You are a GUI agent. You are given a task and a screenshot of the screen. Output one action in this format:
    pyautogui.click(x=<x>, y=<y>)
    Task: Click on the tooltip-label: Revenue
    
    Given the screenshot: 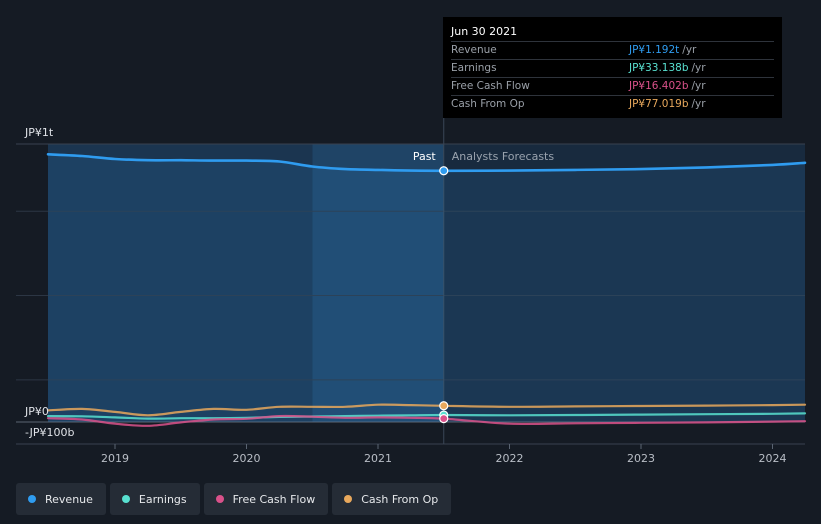 What is the action you would take?
    pyautogui.click(x=474, y=50)
    